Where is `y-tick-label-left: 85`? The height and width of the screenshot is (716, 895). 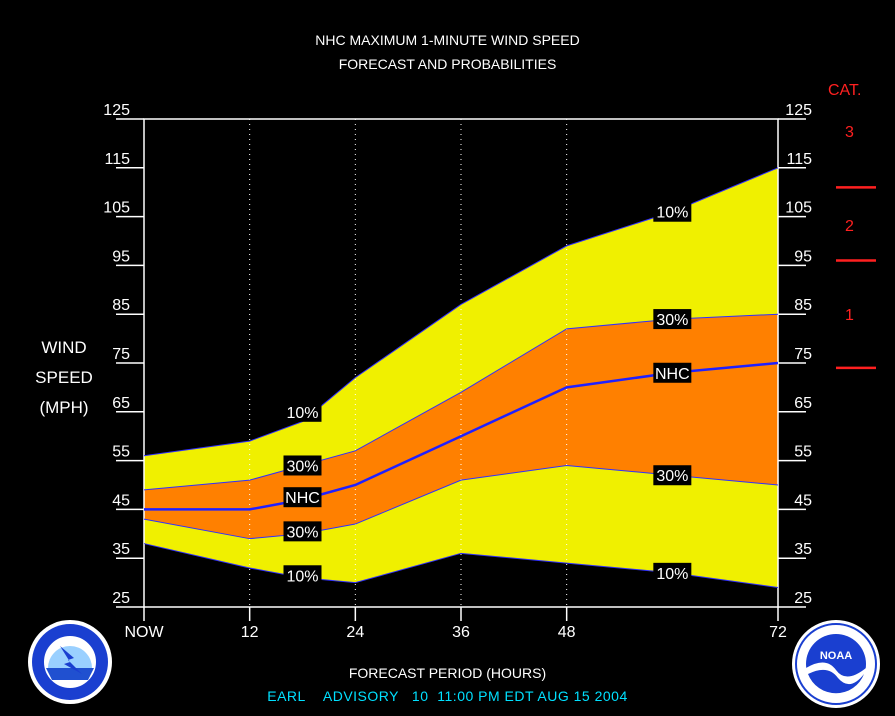 y-tick-label-left: 85 is located at coordinates (121, 305).